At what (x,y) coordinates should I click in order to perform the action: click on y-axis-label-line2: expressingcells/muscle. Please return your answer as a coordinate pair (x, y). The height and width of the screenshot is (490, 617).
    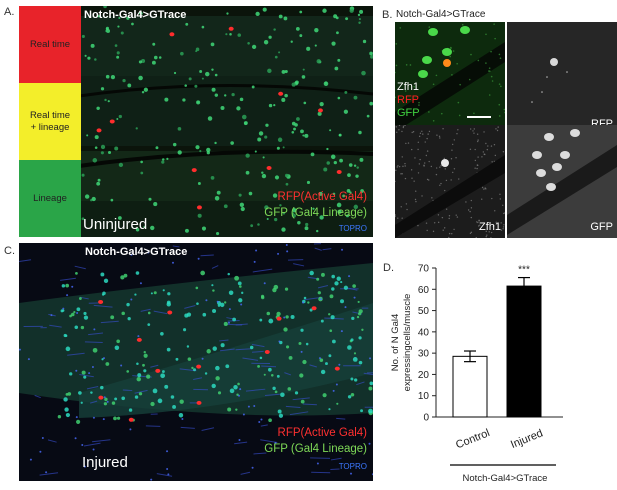
    Looking at the image, I should click on (407, 343).